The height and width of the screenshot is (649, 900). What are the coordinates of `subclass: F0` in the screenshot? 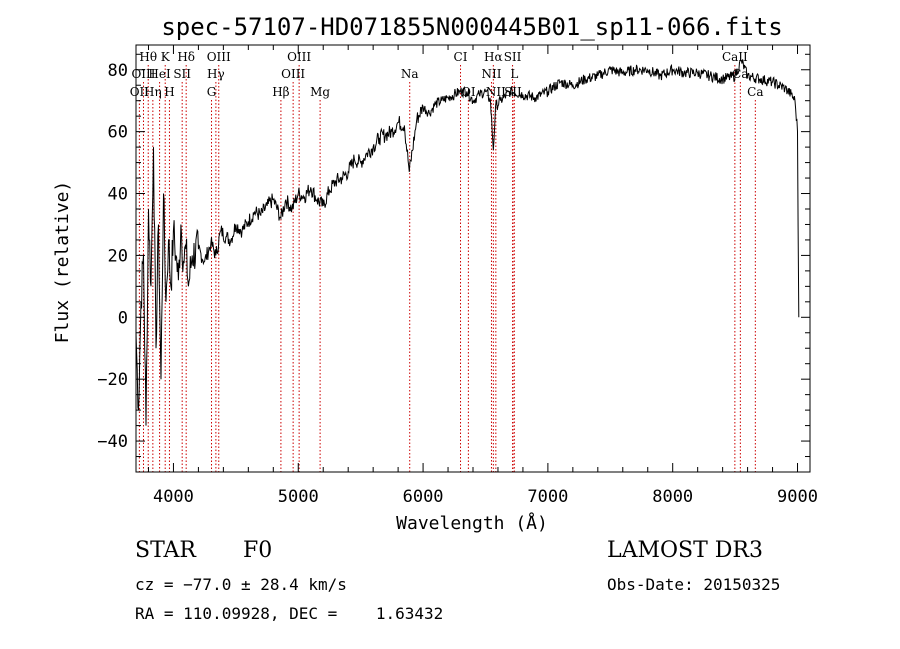 It's located at (258, 550).